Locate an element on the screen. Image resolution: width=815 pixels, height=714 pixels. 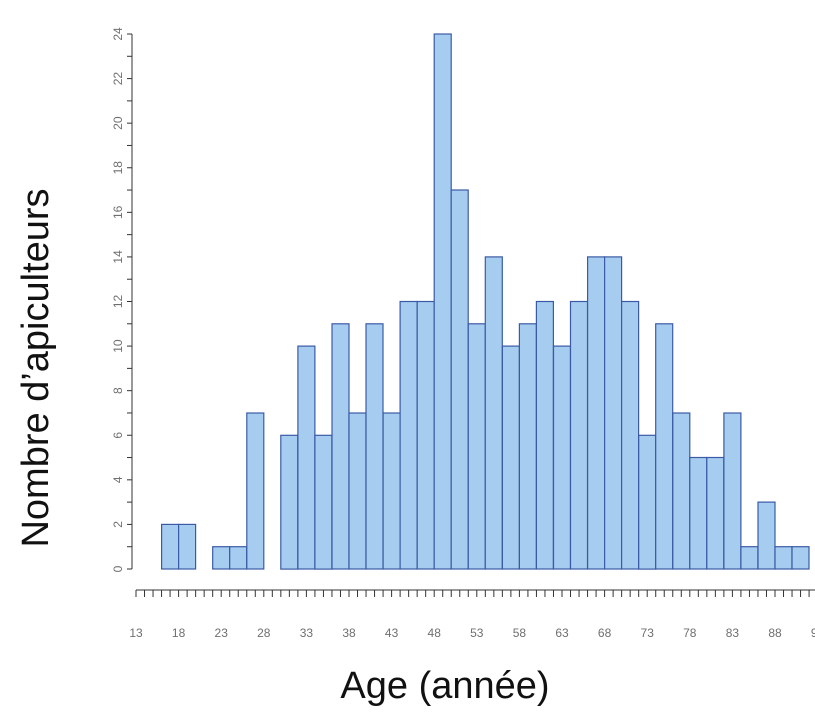
x-tick-label: 78 is located at coordinates (690, 633).